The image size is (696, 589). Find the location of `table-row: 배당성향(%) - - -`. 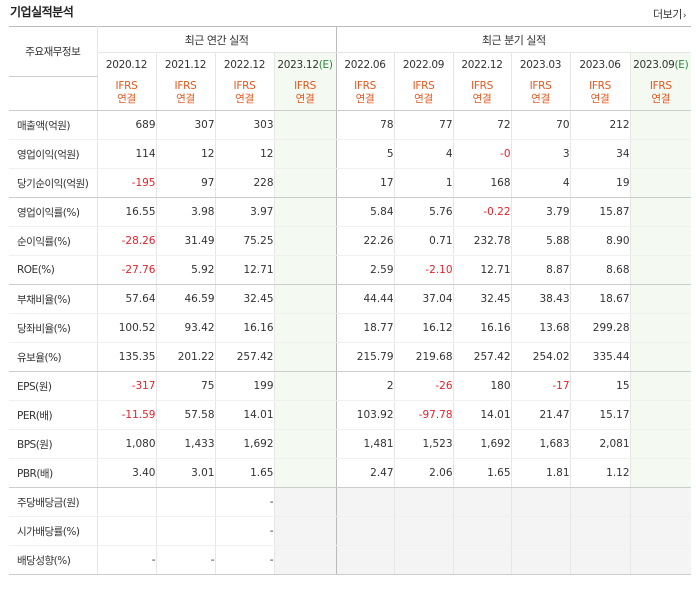

table-row: 배당성향(%) - - - is located at coordinates (350, 560).